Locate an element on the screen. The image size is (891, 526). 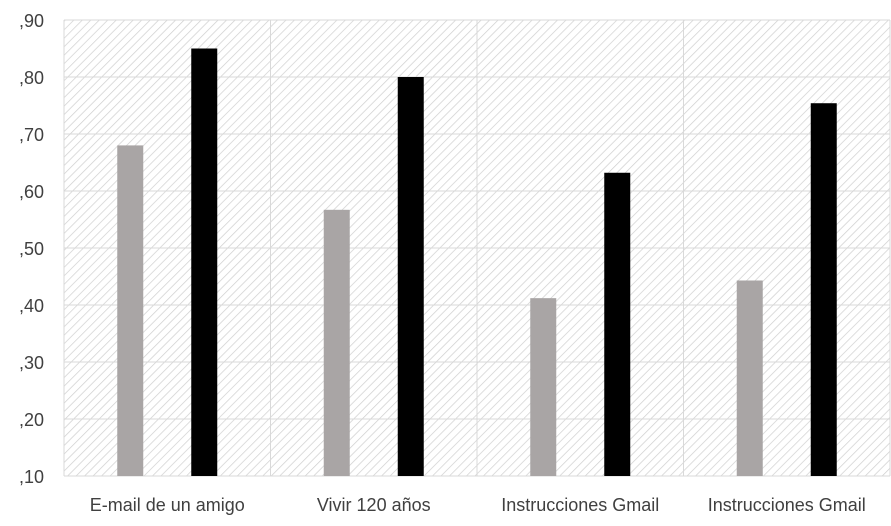
x-tick-label: Vivir 120 años is located at coordinates (374, 505).